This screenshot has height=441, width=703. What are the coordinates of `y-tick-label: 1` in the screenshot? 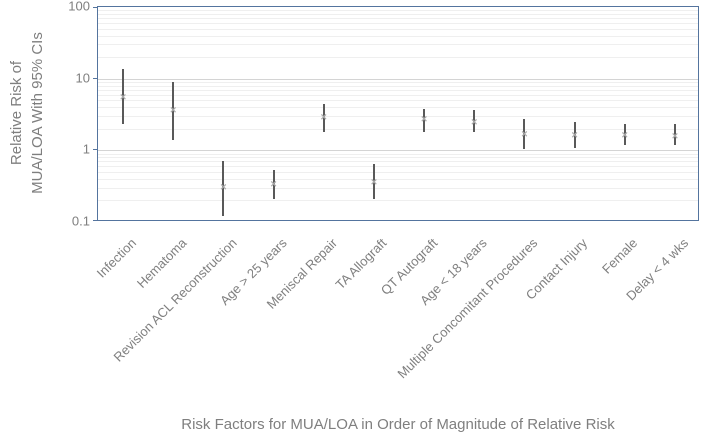 It's located at (86, 149).